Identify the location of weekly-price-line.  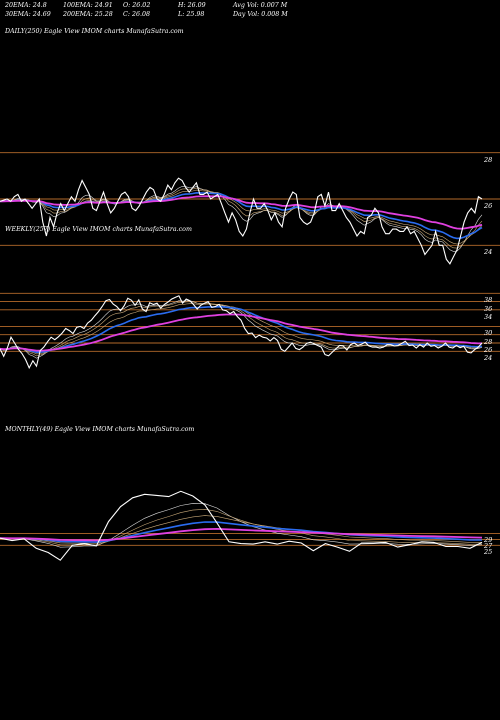
(241, 332).